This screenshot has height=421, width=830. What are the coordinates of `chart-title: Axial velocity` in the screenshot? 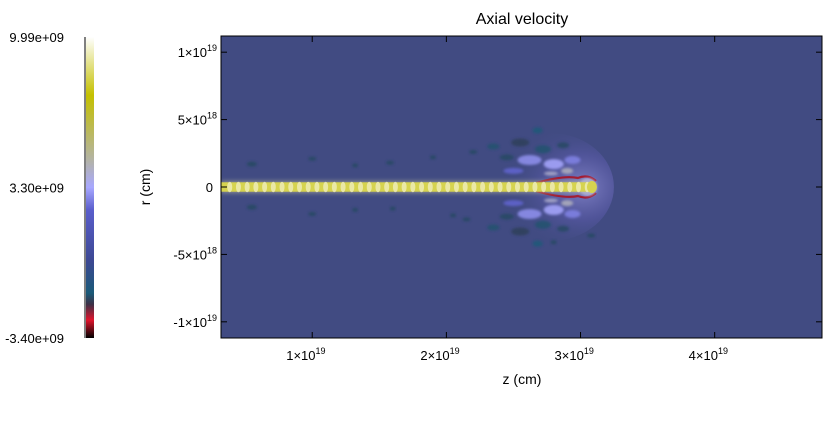 It's located at (522, 19).